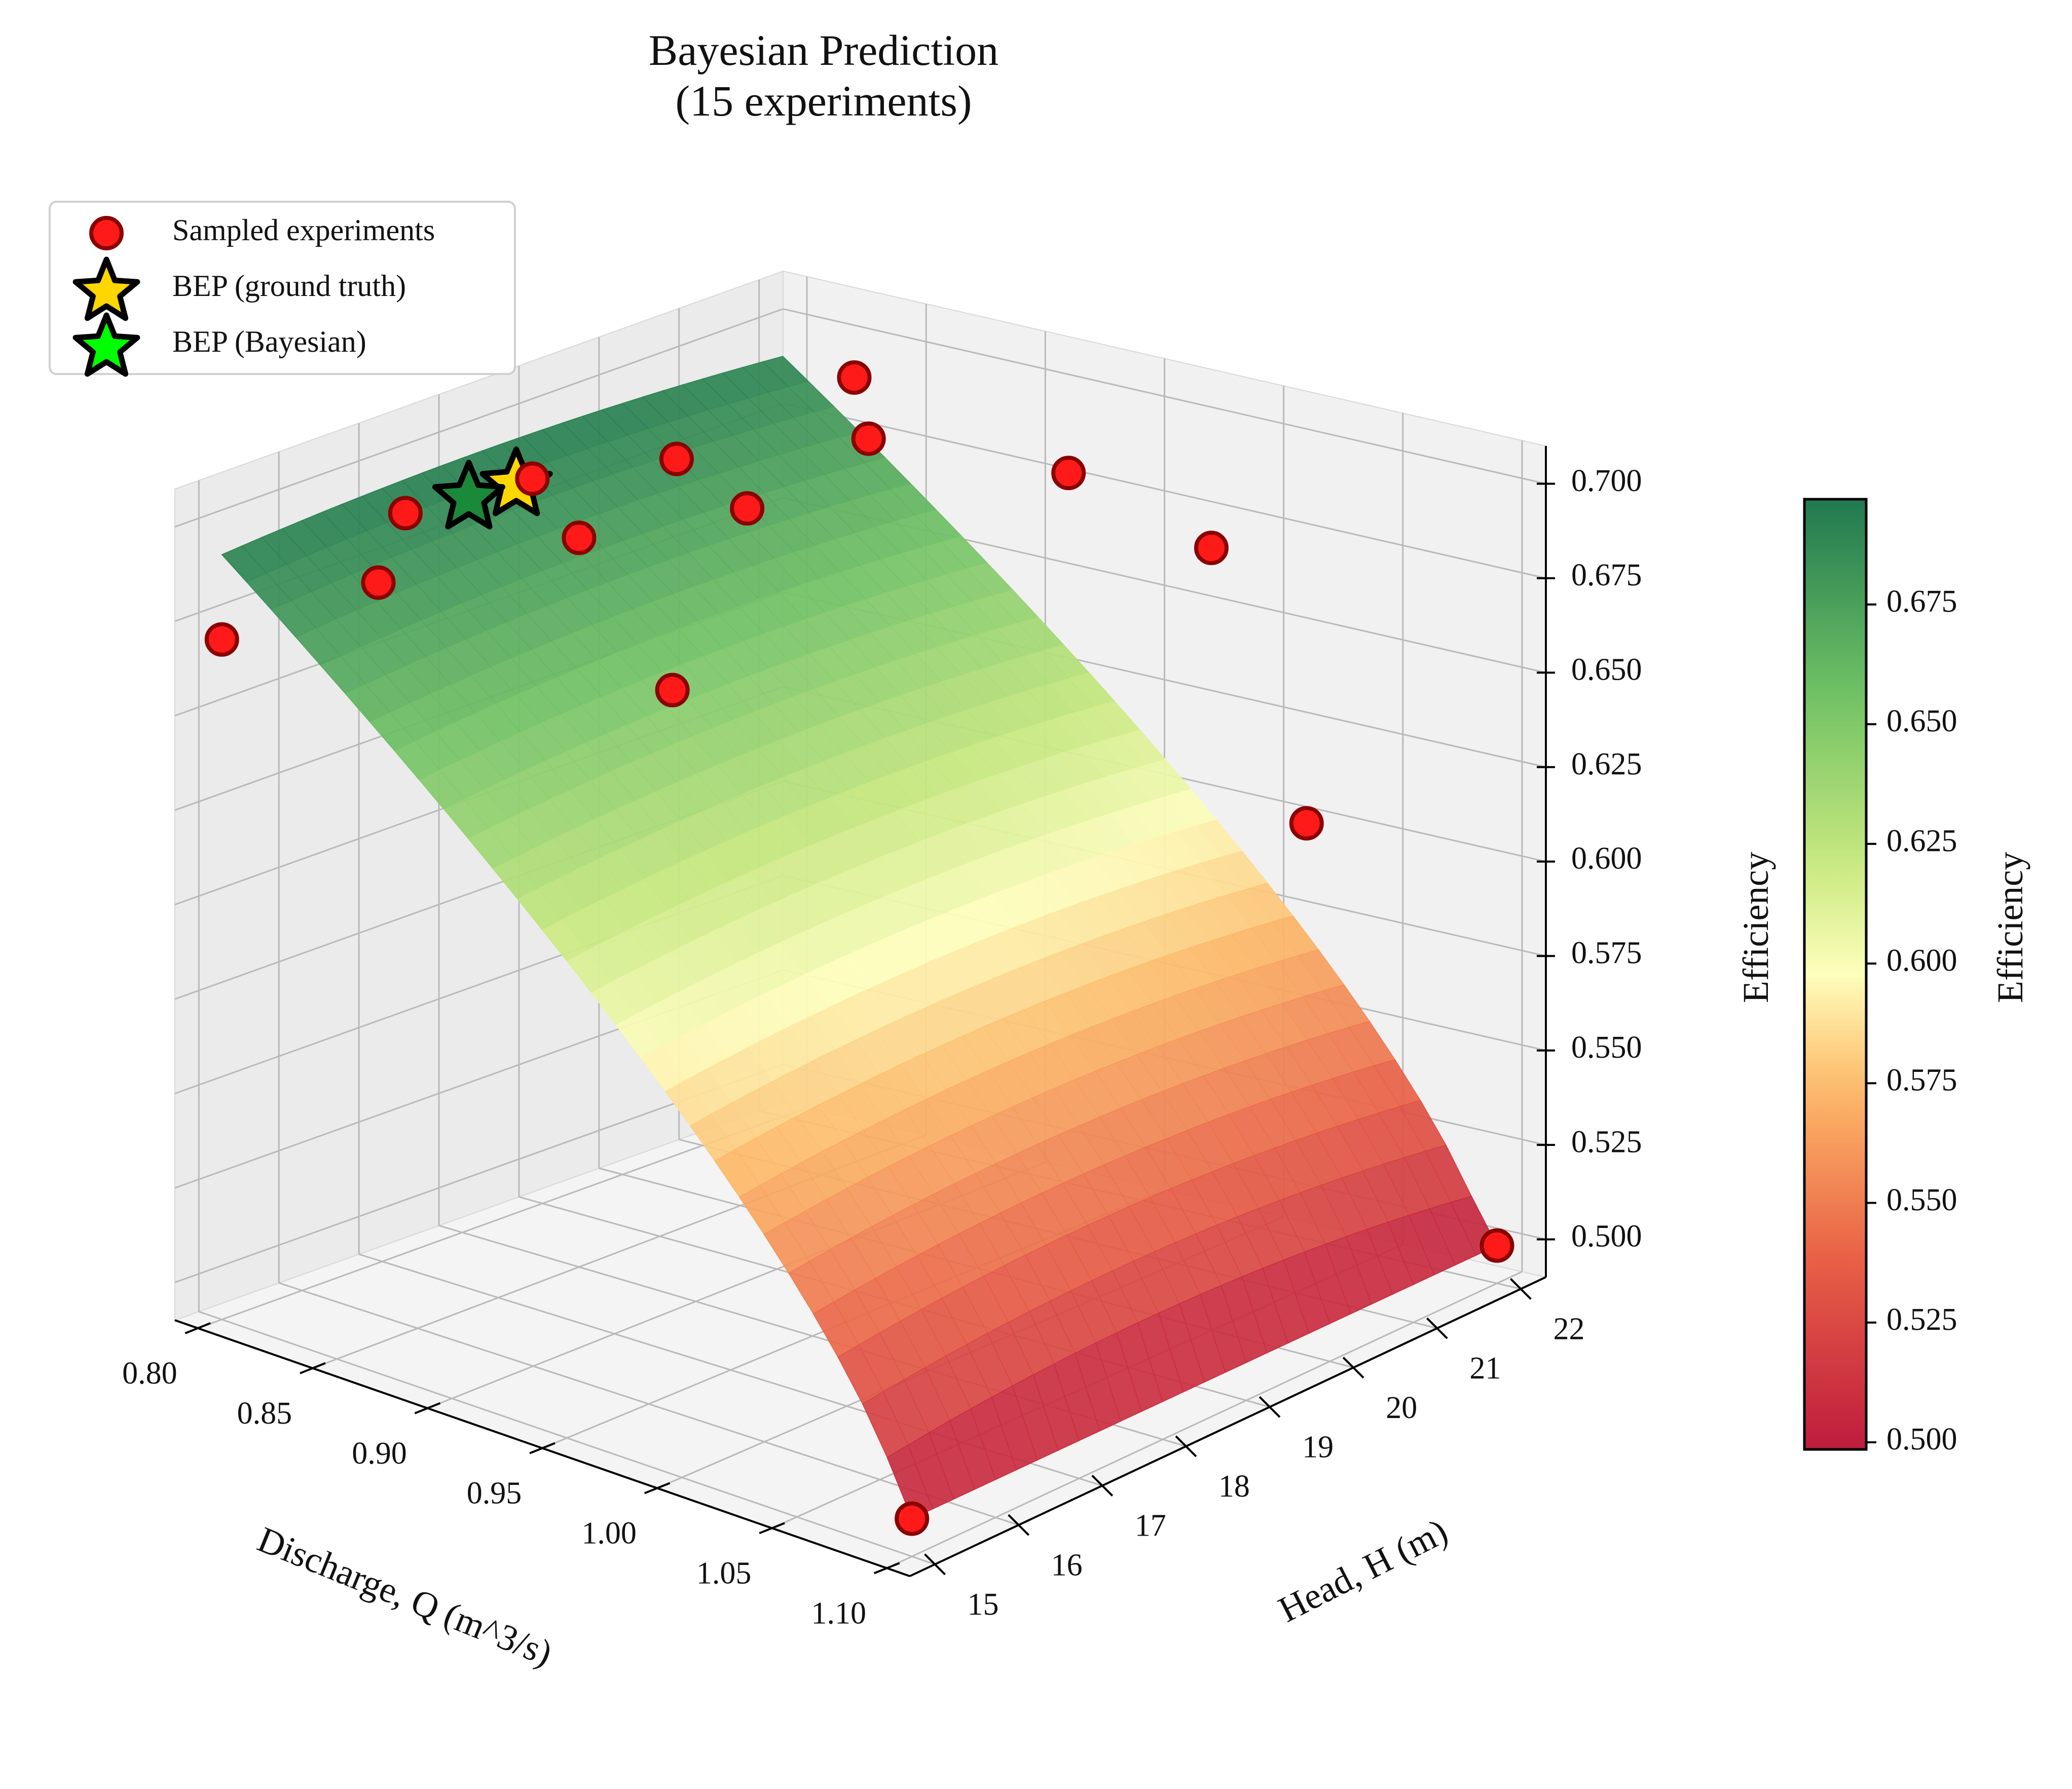  I want to click on y-tick-label: 21, so click(1485, 1369).